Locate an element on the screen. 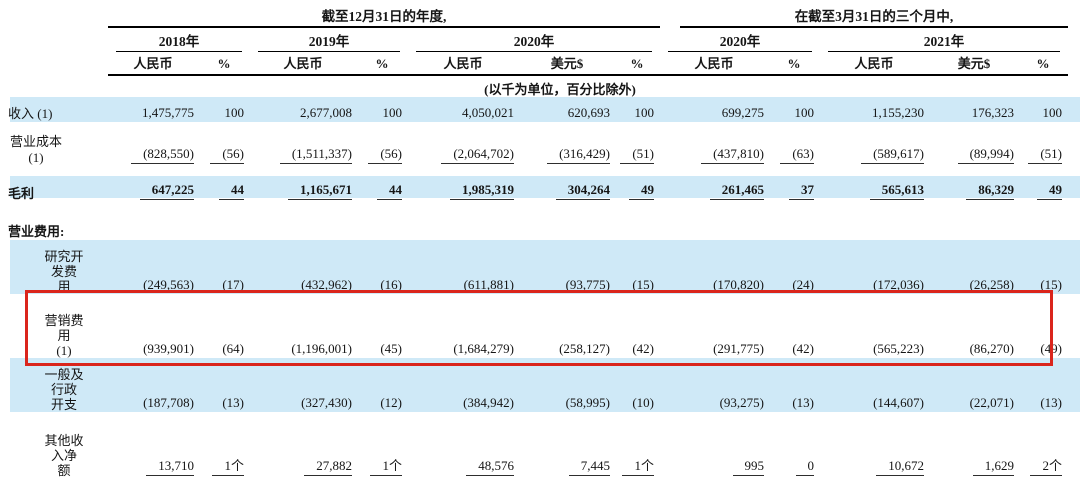 Image resolution: width=1080 pixels, height=496 pixels. cell: 647,225 is located at coordinates (166, 191).